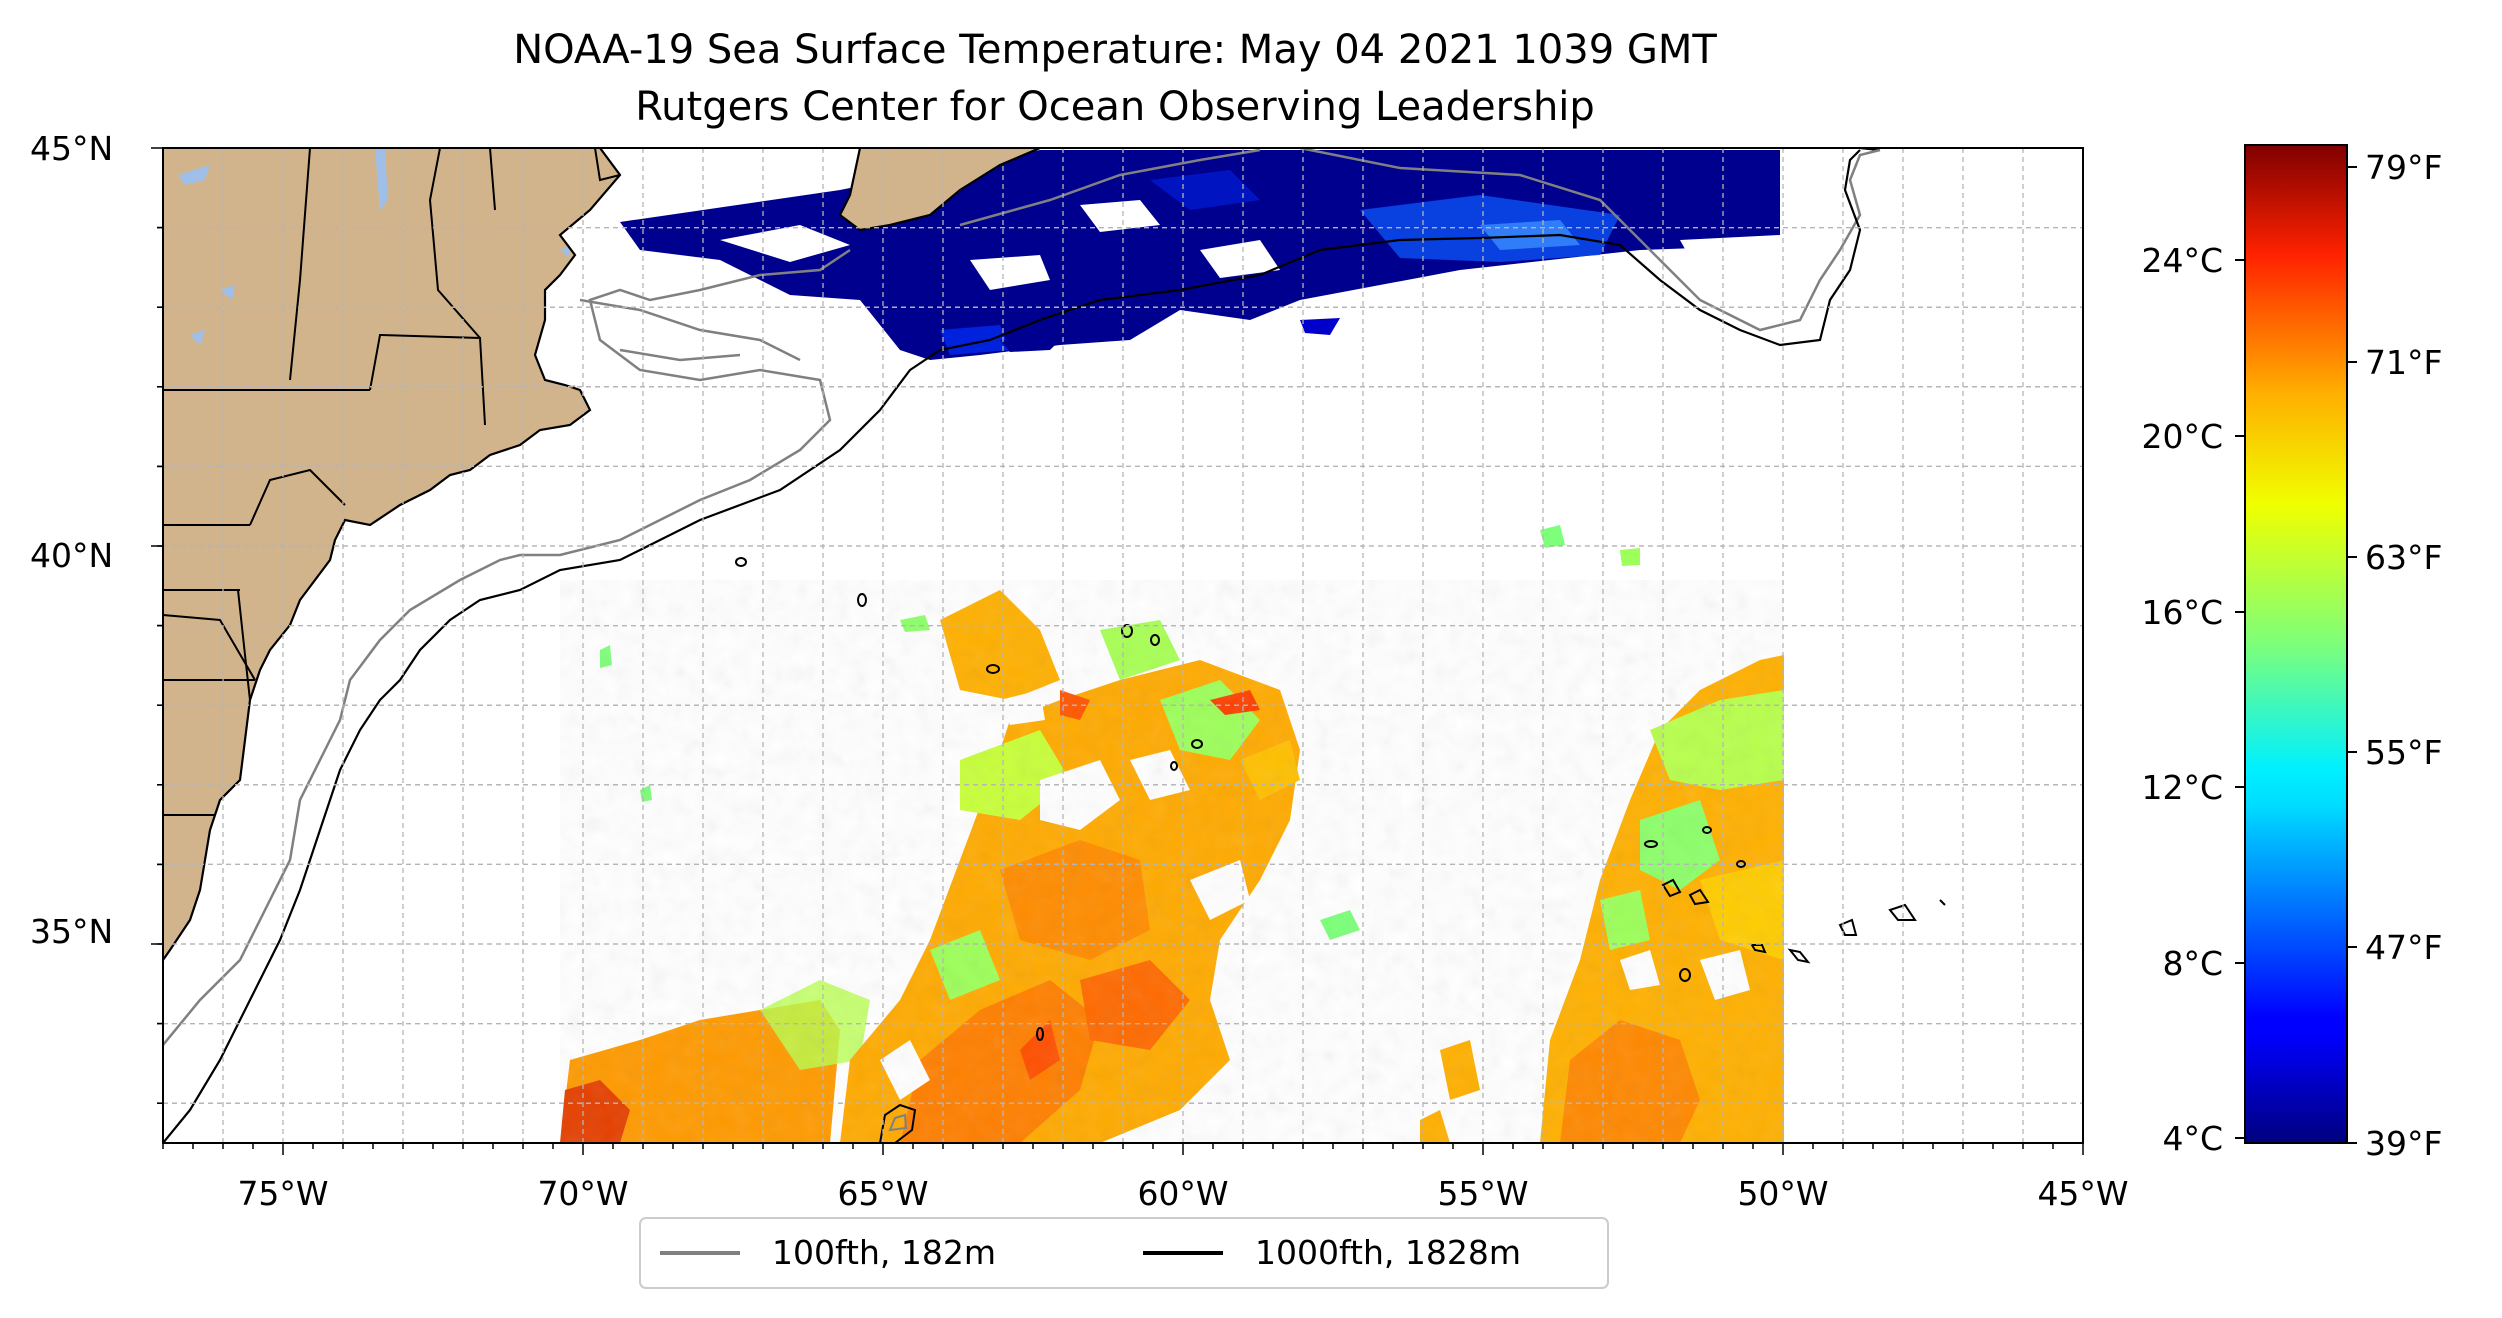  I want to click on legend-box, so click(1124, 1253).